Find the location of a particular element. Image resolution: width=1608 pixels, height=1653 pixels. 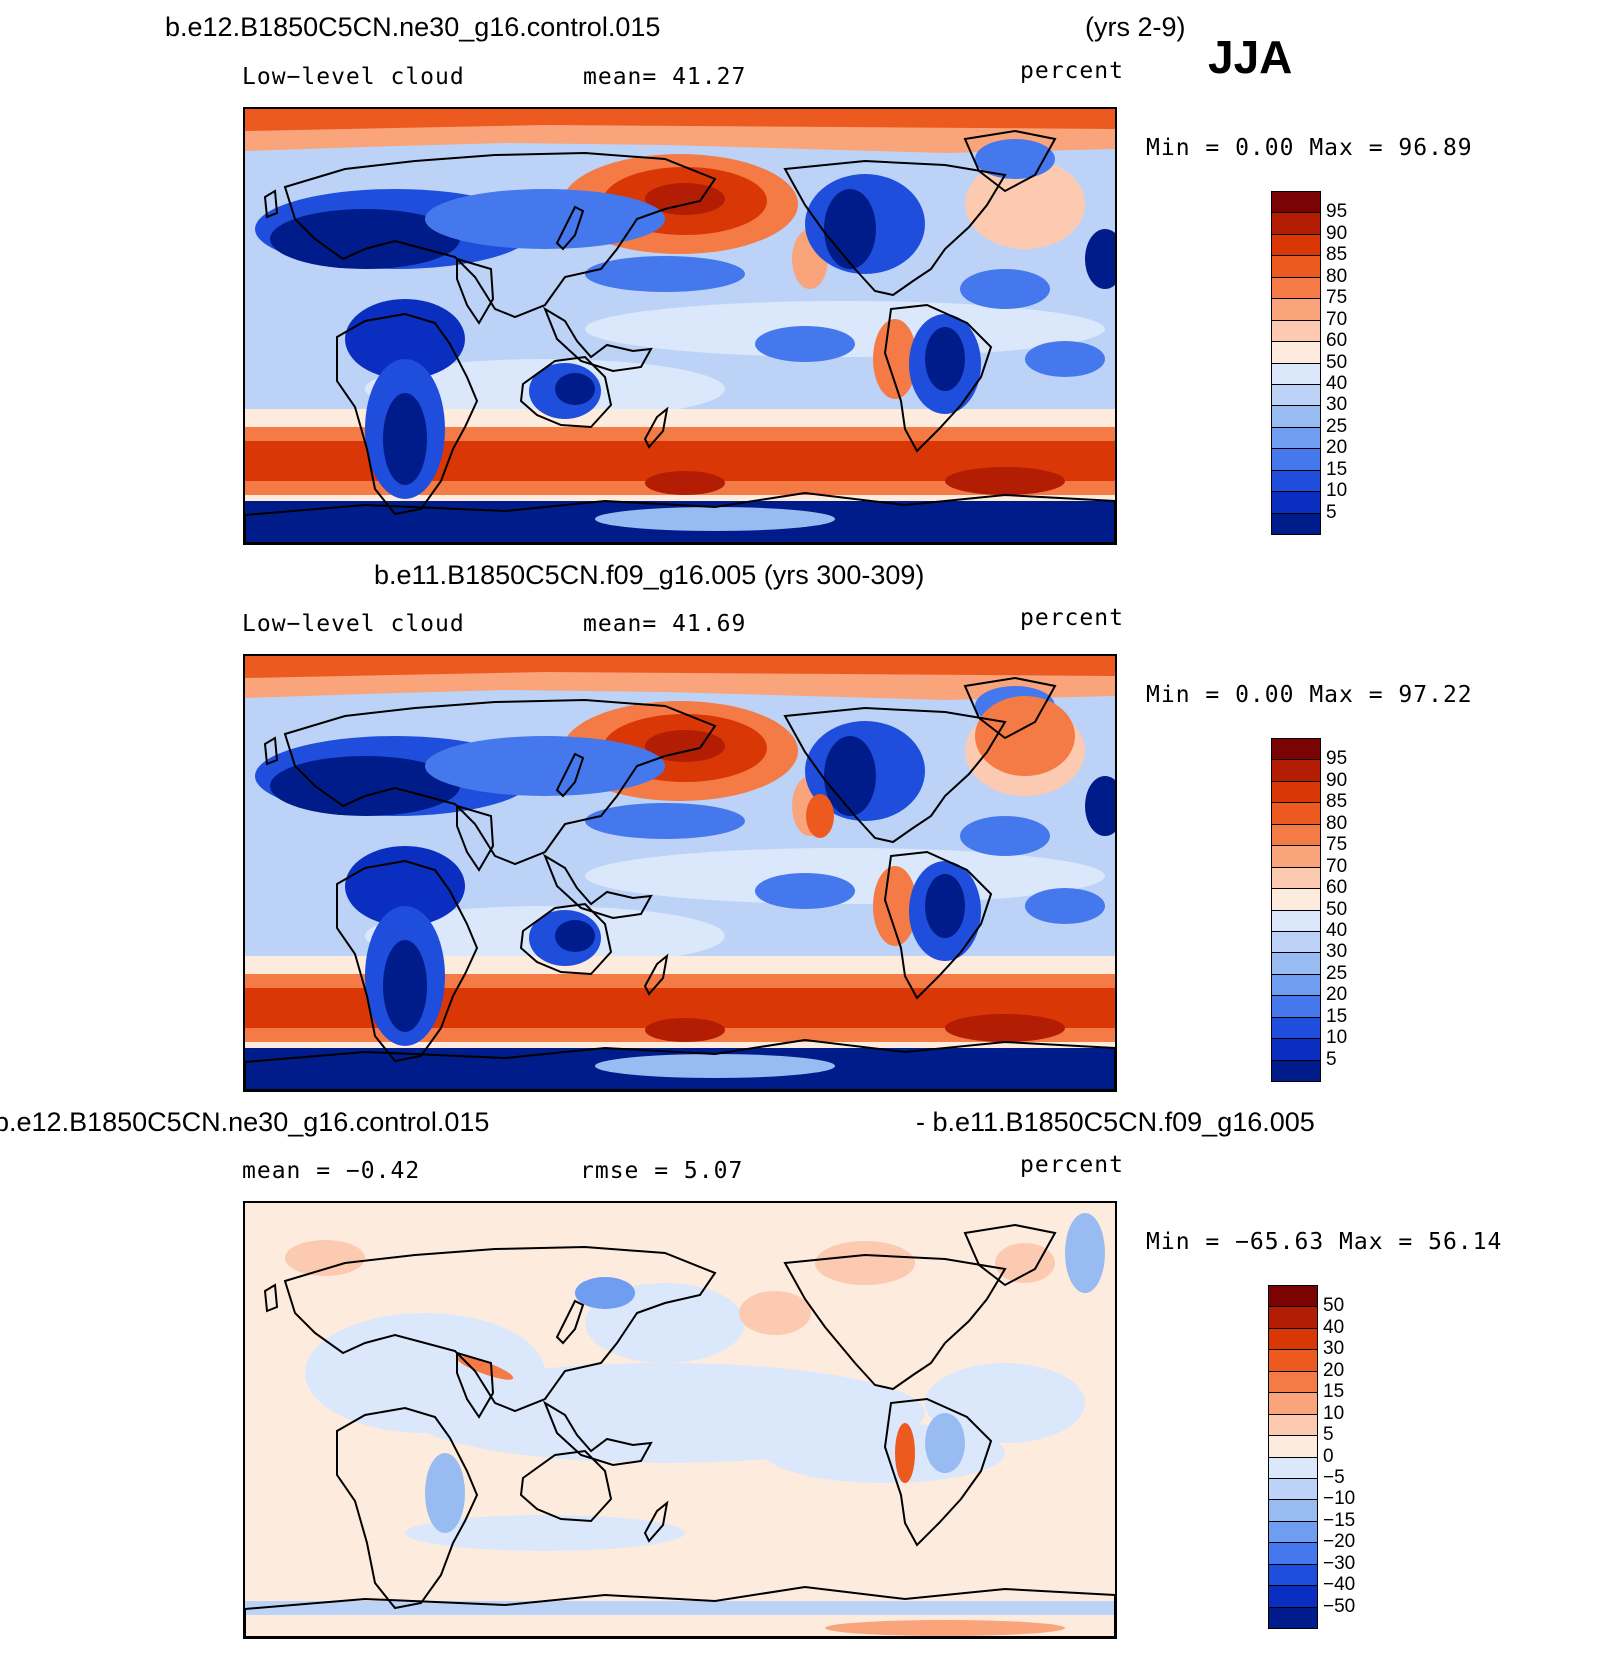

south-america-core is located at coordinates (945, 359).